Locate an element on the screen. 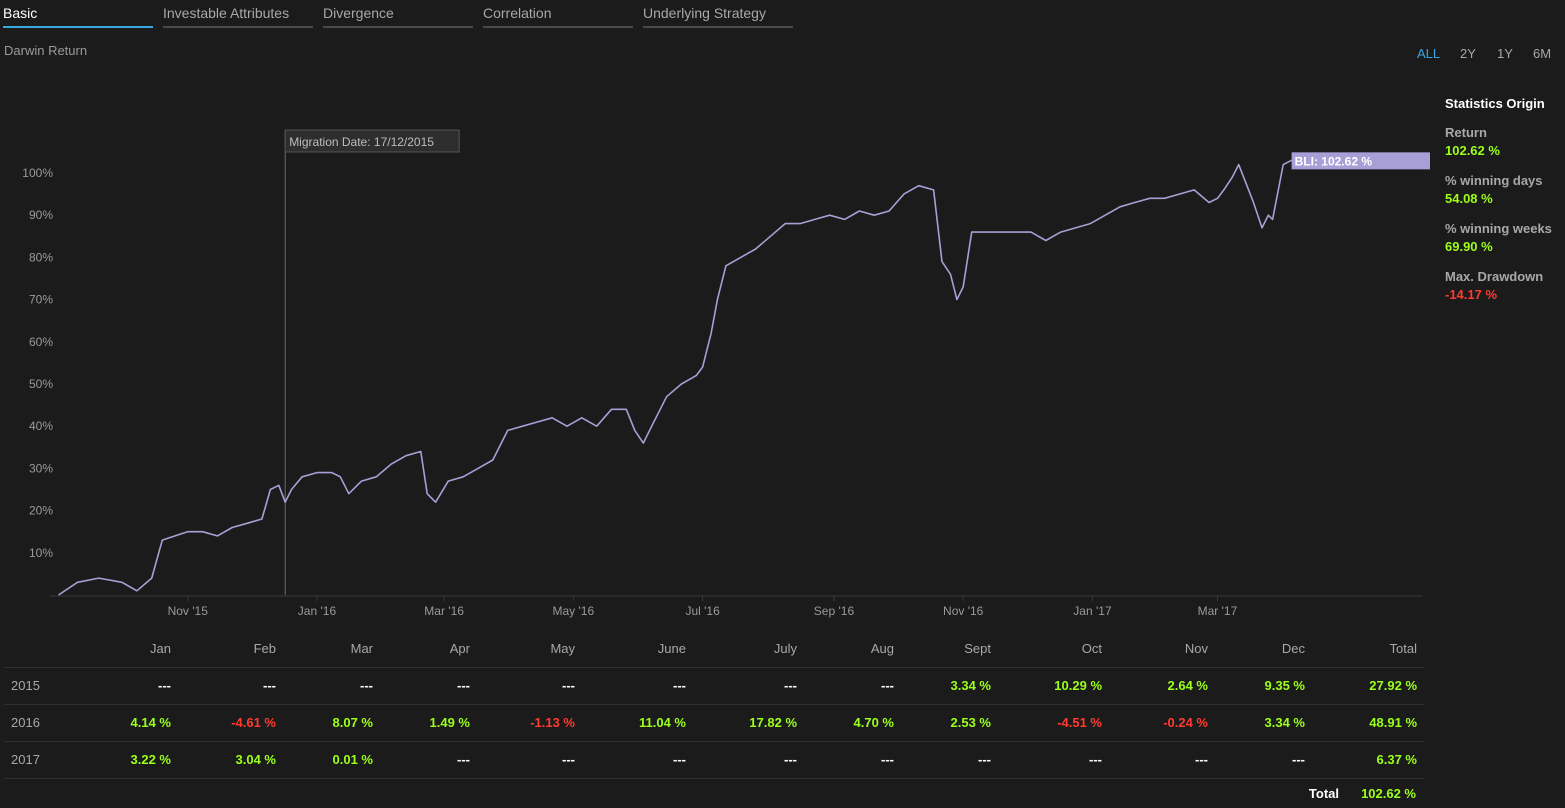 This screenshot has width=1565, height=808. tab-underlying-strategy: Underlying Strategy is located at coordinates (718, 14).